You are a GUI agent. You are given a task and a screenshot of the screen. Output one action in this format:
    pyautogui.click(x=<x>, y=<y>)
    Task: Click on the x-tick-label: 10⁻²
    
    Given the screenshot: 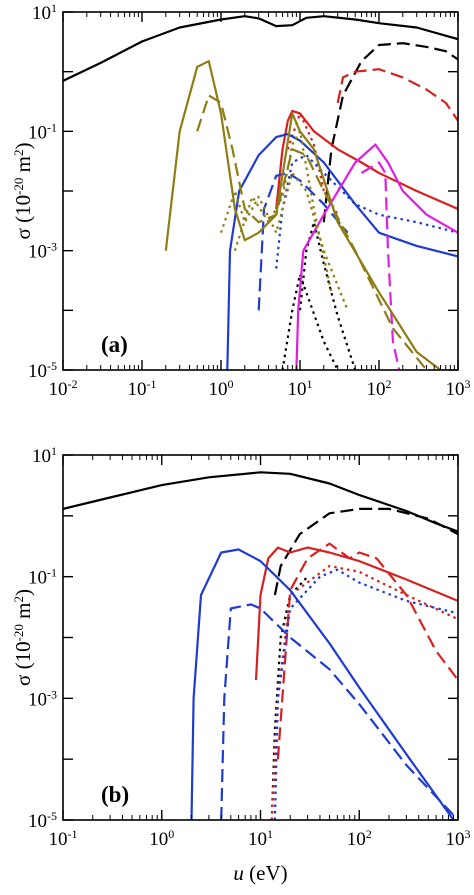 What is the action you would take?
    pyautogui.click(x=63, y=388)
    